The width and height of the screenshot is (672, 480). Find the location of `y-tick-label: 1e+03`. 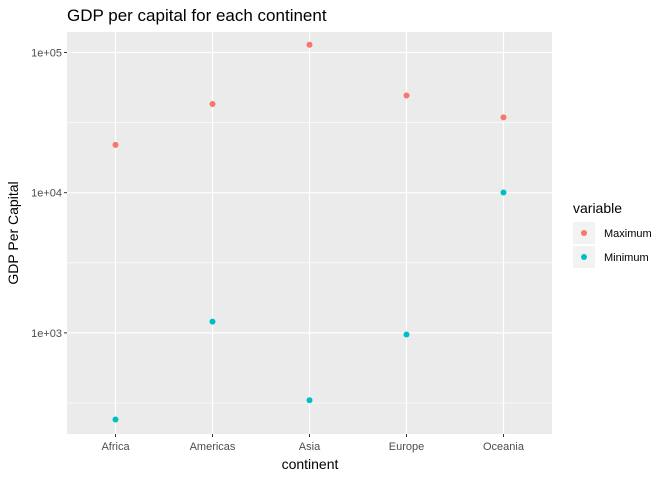

y-tick-label: 1e+03 is located at coordinates (46, 334).